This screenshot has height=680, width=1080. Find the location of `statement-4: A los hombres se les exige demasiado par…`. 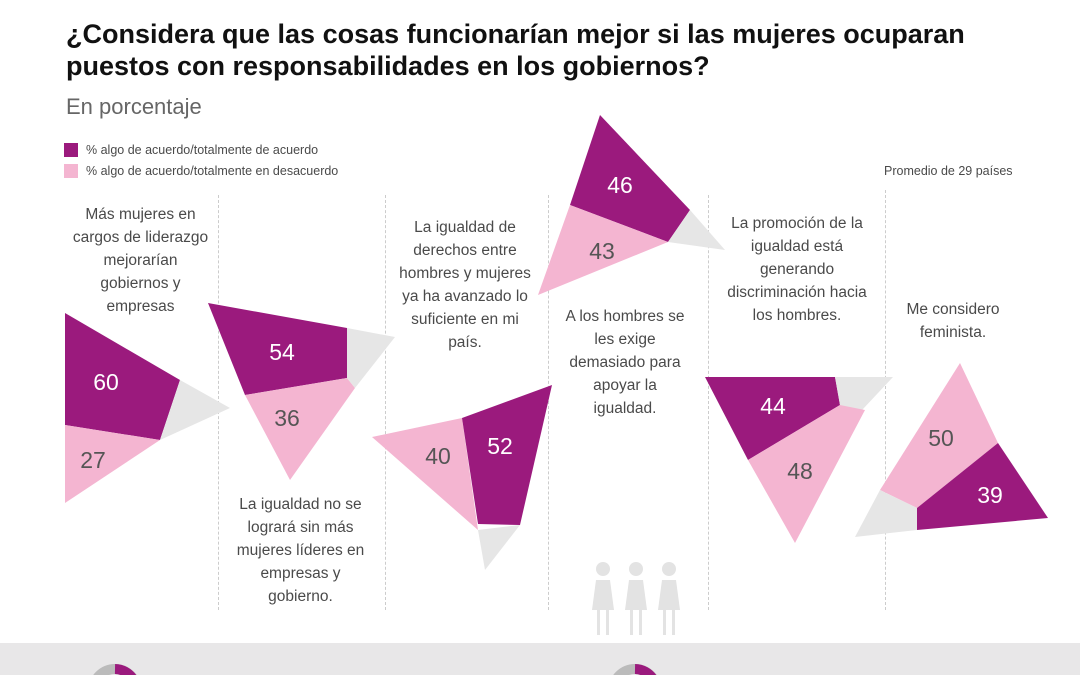

statement-4: A los hombres se les exige demasiado par… is located at coordinates (625, 362).